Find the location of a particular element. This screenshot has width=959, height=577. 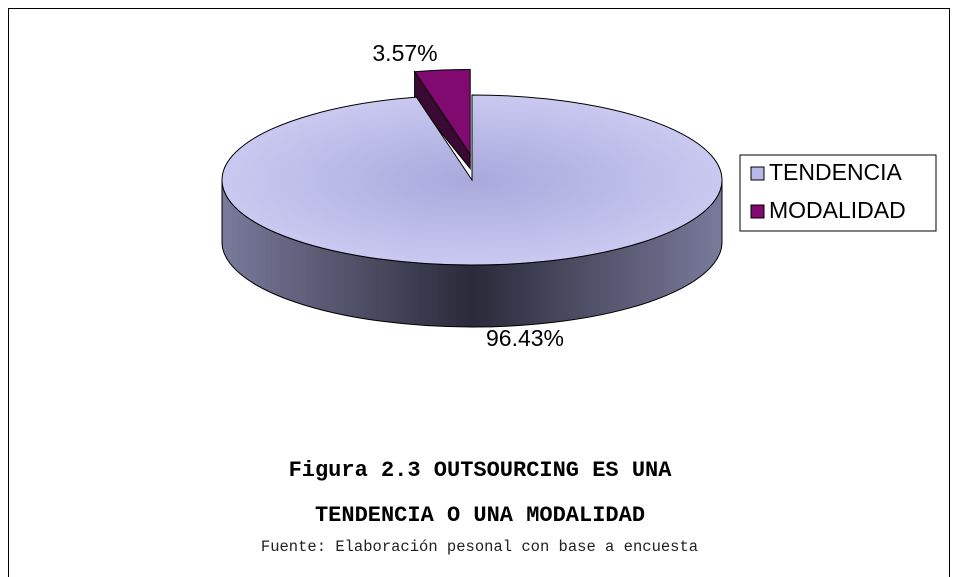

legend-label: TENDENCIA is located at coordinates (836, 172).